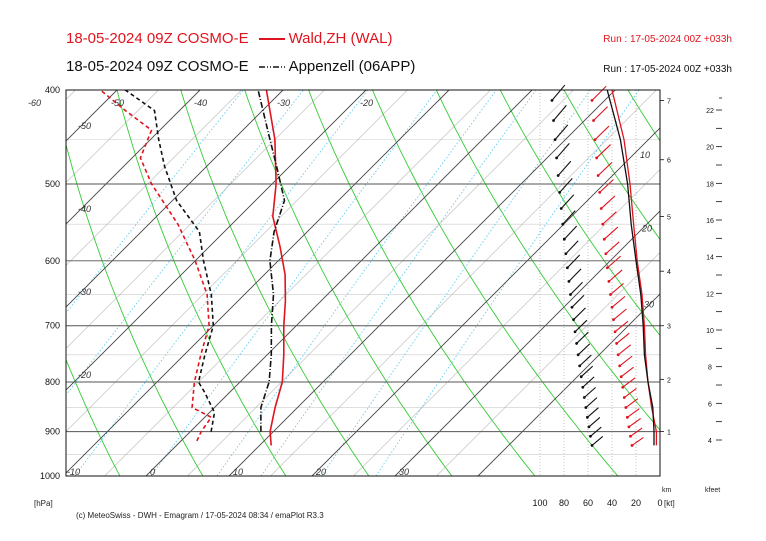 The width and height of the screenshot is (766, 541). What do you see at coordinates (52, 326) in the screenshot?
I see `pressure-tick-label: 700` at bounding box center [52, 326].